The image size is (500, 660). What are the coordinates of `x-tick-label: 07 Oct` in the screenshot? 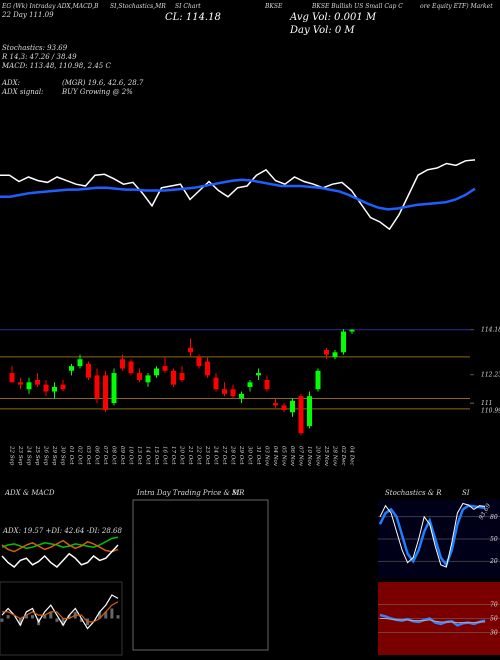 It's located at (105, 455).